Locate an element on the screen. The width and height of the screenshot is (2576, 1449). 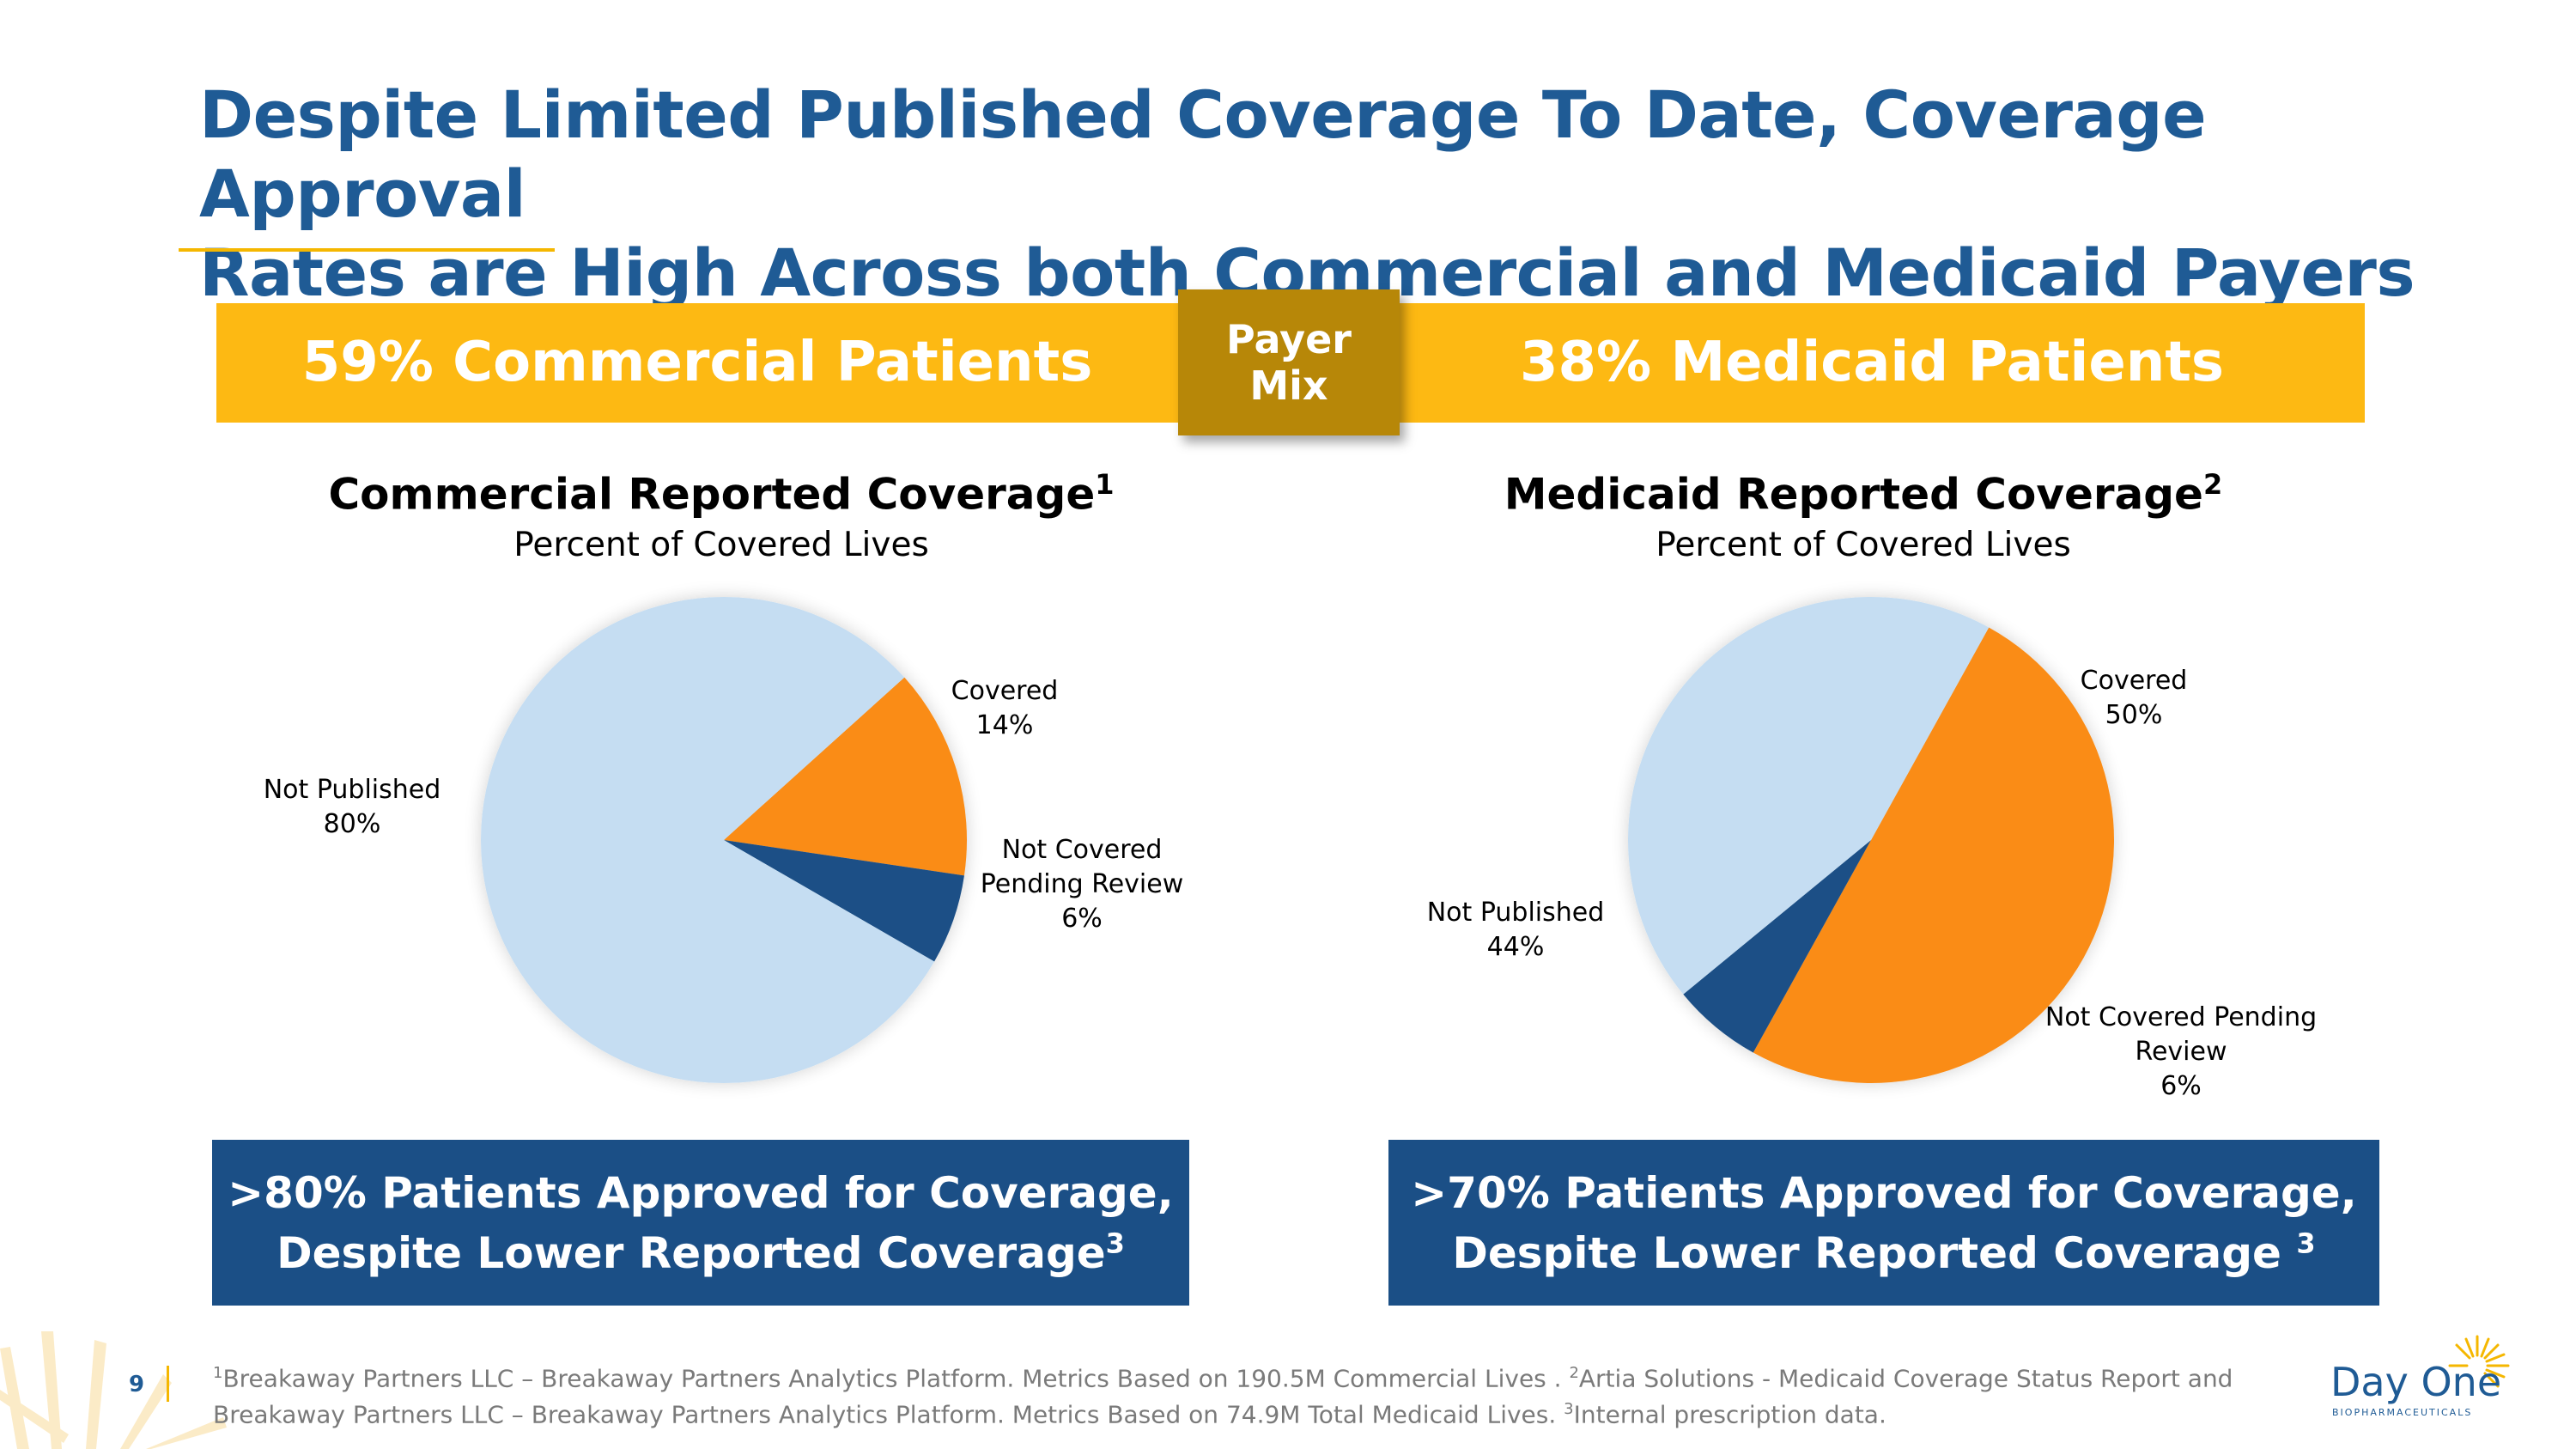
commercial-chart-title-text: Commercial Reported Coverage is located at coordinates (712, 494).